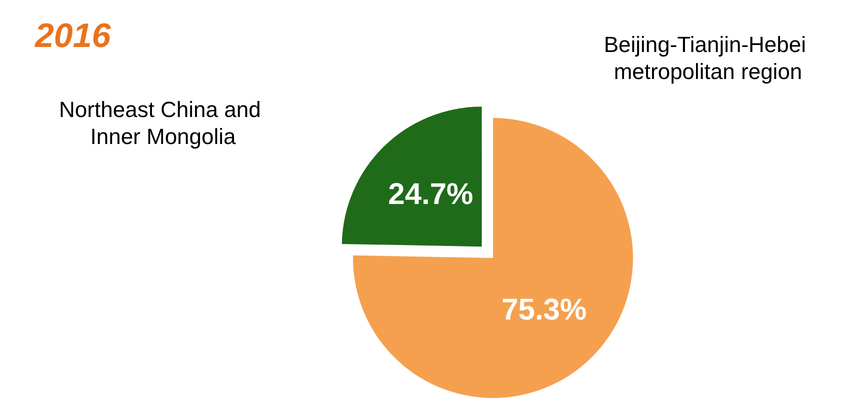 Image resolution: width=852 pixels, height=417 pixels. I want to click on data-label: 24.7%, so click(431, 194).